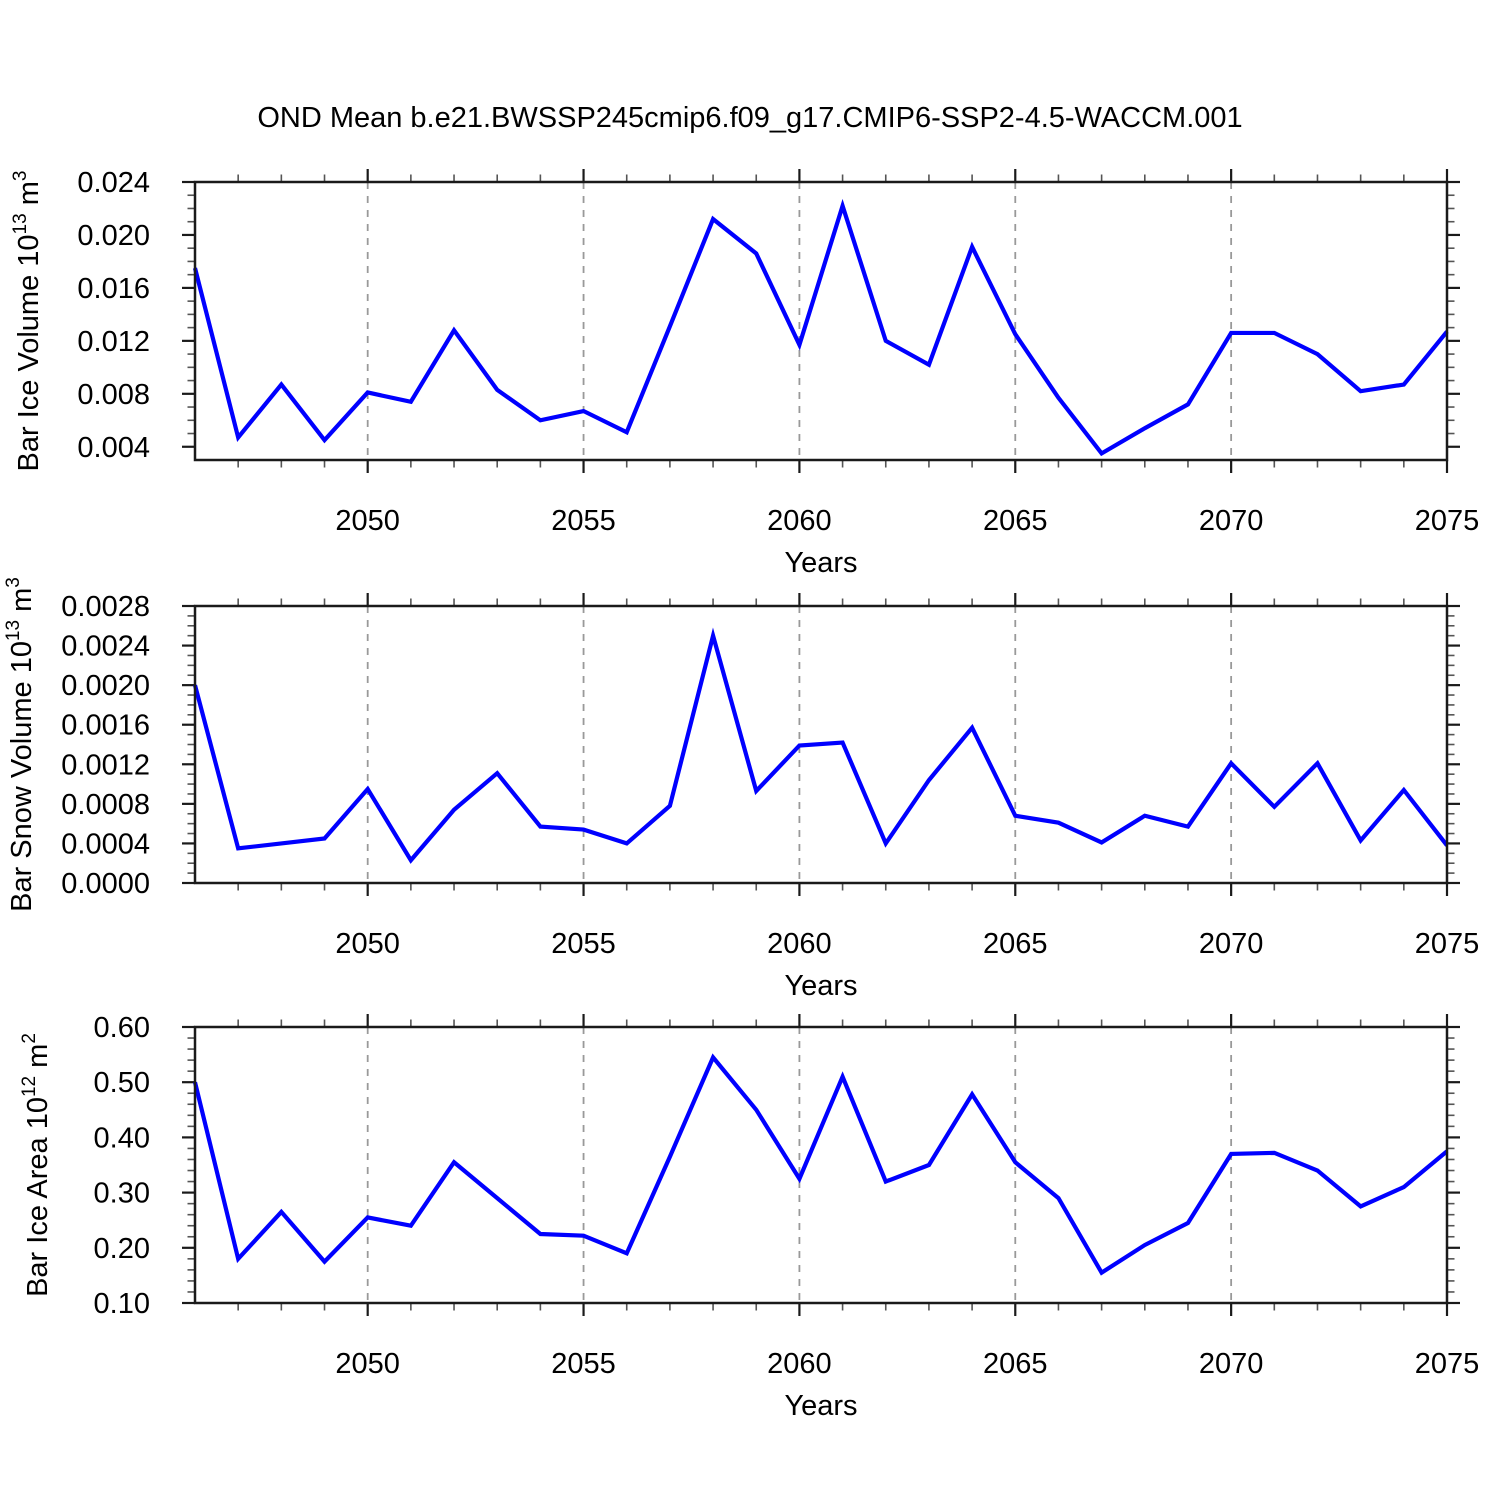 This screenshot has height=1505, width=1500. I want to click on y-tick-label: 0.30, so click(122, 1194).